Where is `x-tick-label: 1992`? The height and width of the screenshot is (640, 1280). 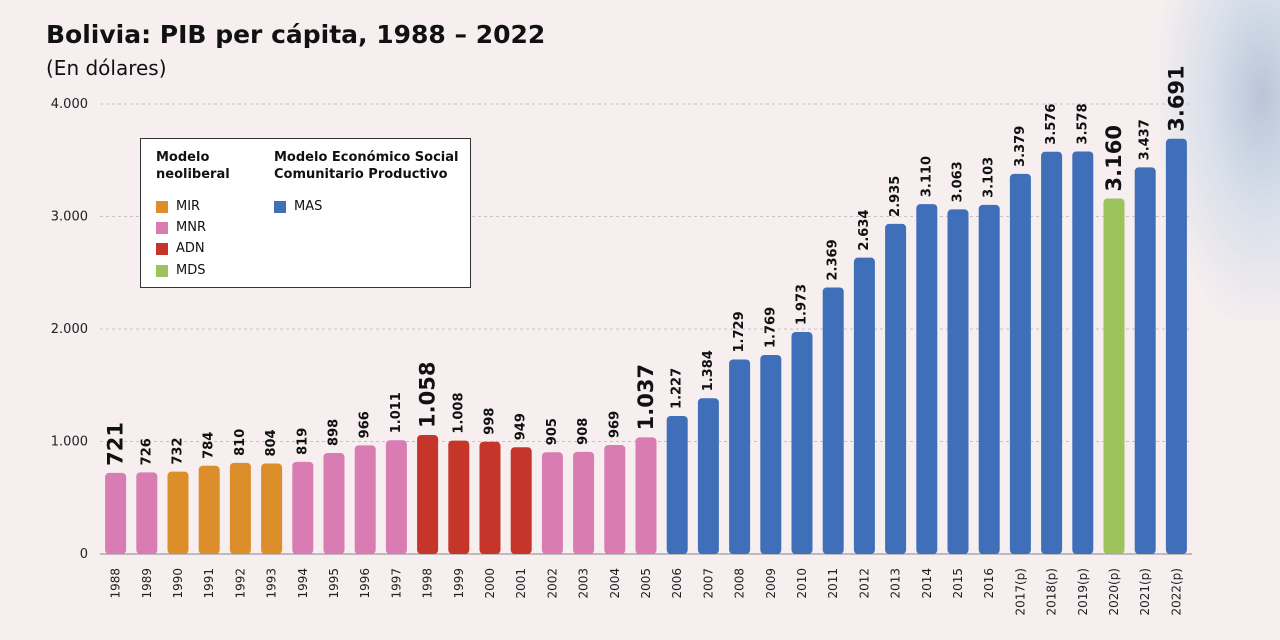
x-tick-label: 1992 is located at coordinates (240, 583).